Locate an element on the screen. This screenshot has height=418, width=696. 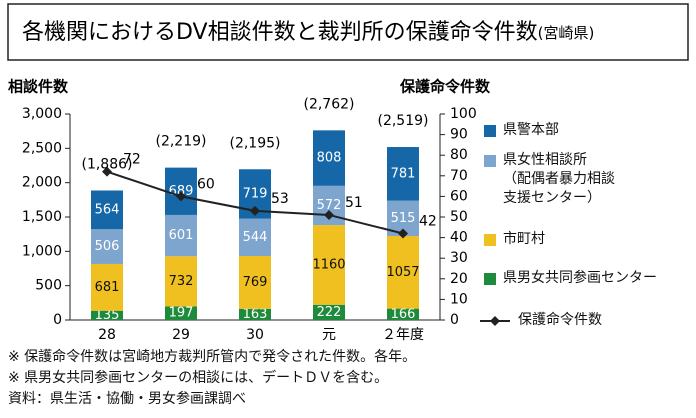
value-label: 719 is located at coordinates (255, 193).